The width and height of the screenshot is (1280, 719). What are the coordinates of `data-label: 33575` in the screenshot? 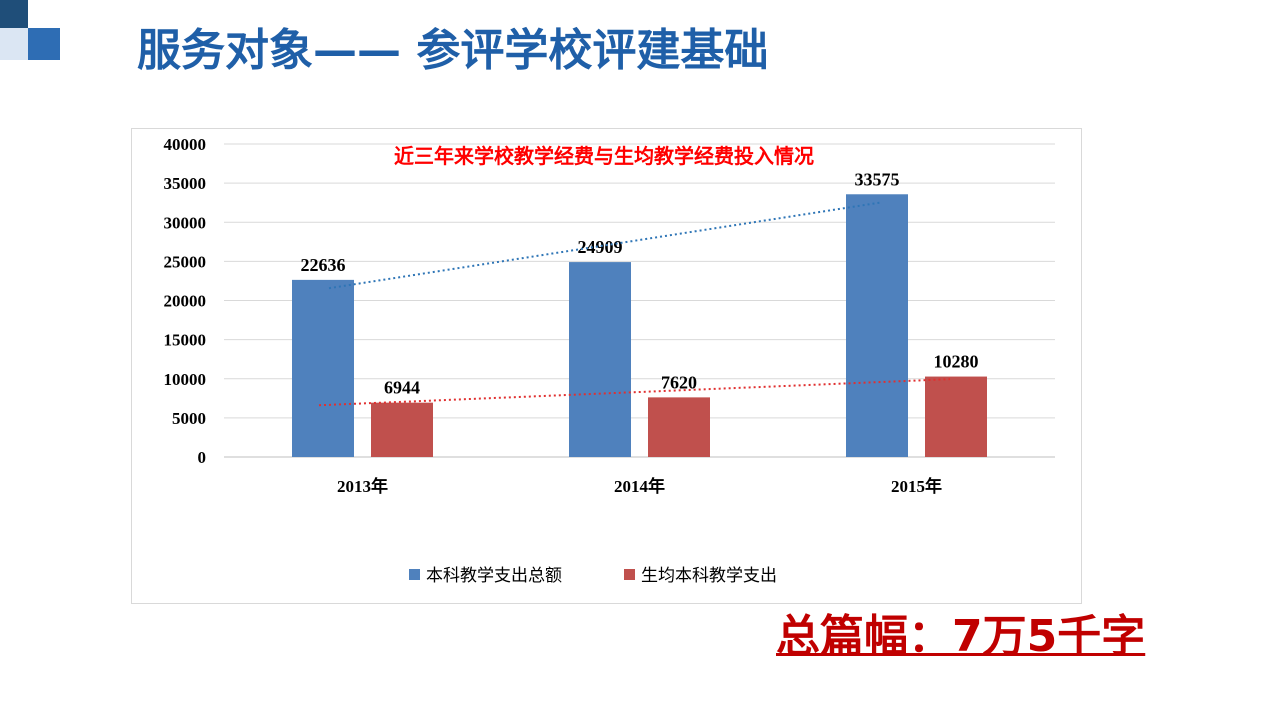 It's located at (877, 179).